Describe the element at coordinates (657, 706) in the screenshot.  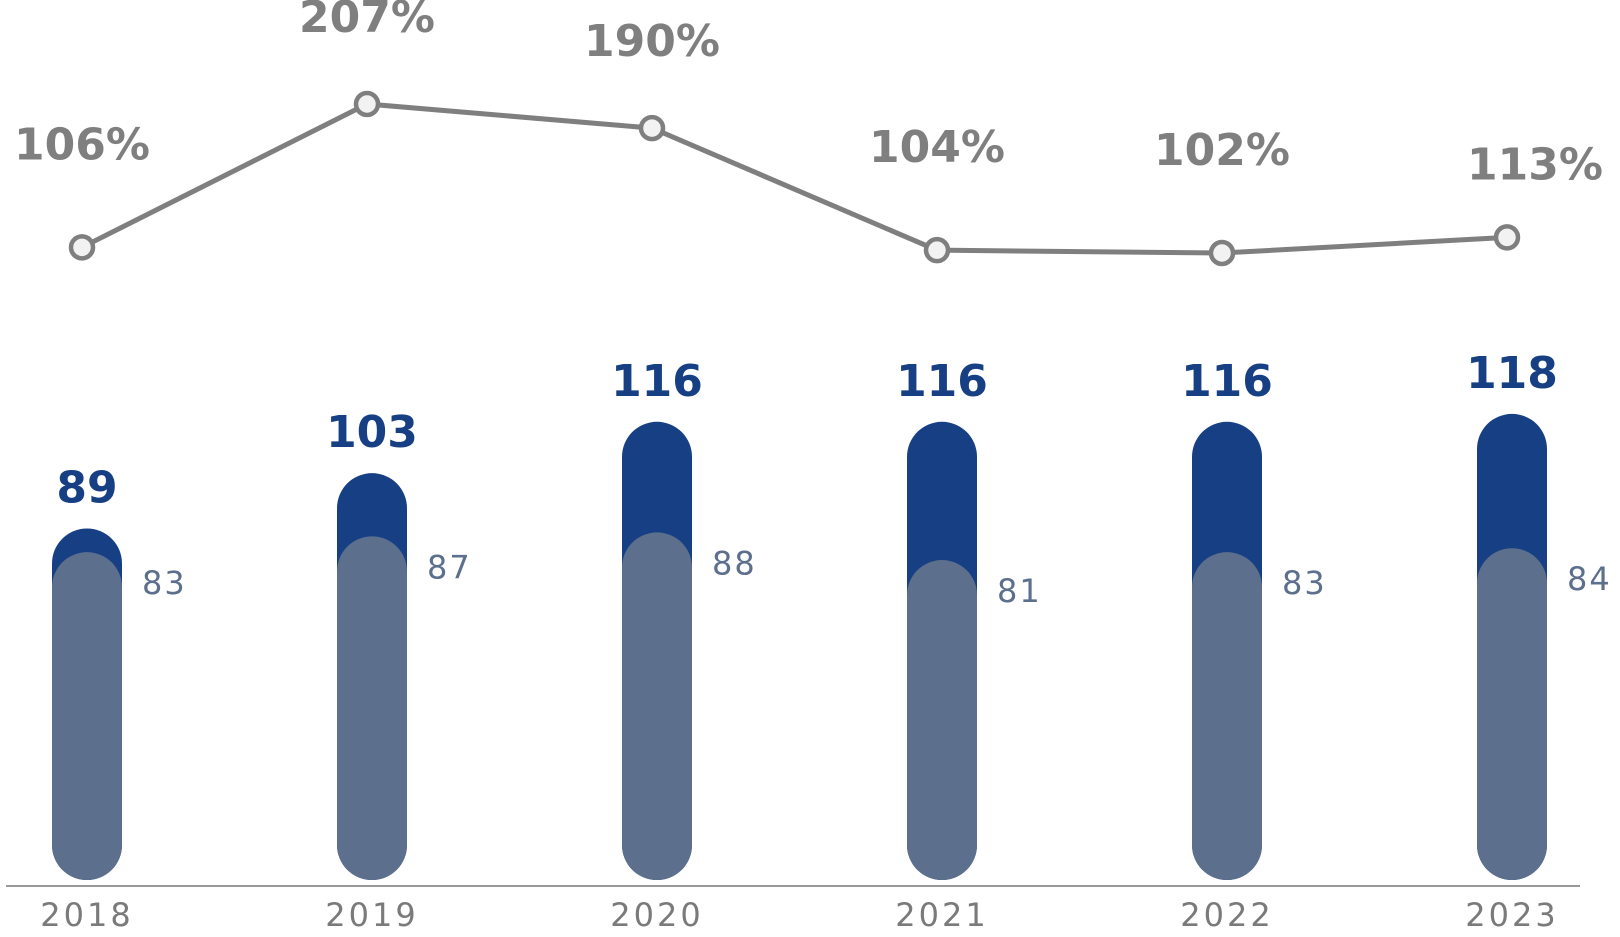
I see `bar-inner-2020` at that location.